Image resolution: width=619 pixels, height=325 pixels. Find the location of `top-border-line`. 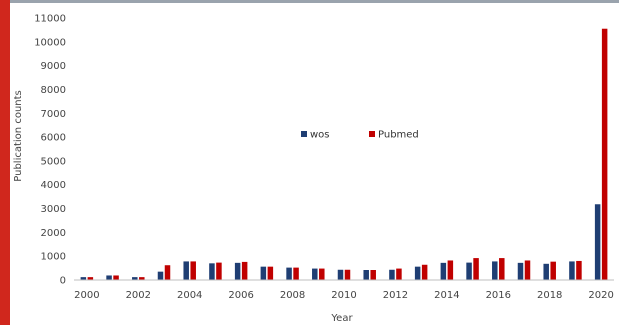

top-border-line is located at coordinates (314, 1).